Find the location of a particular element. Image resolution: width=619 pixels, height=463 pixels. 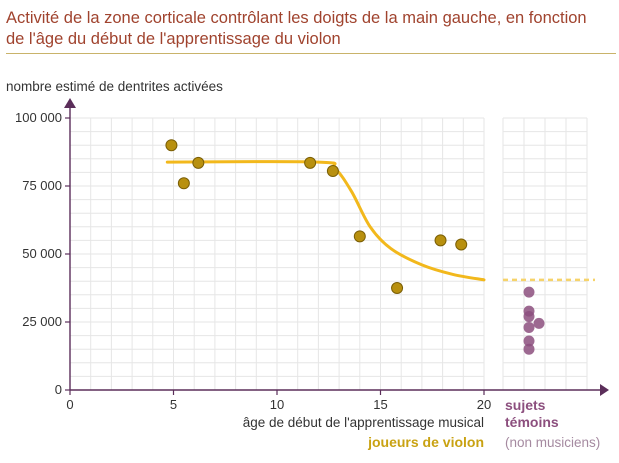

legend-controls: sujets is located at coordinates (525, 405).